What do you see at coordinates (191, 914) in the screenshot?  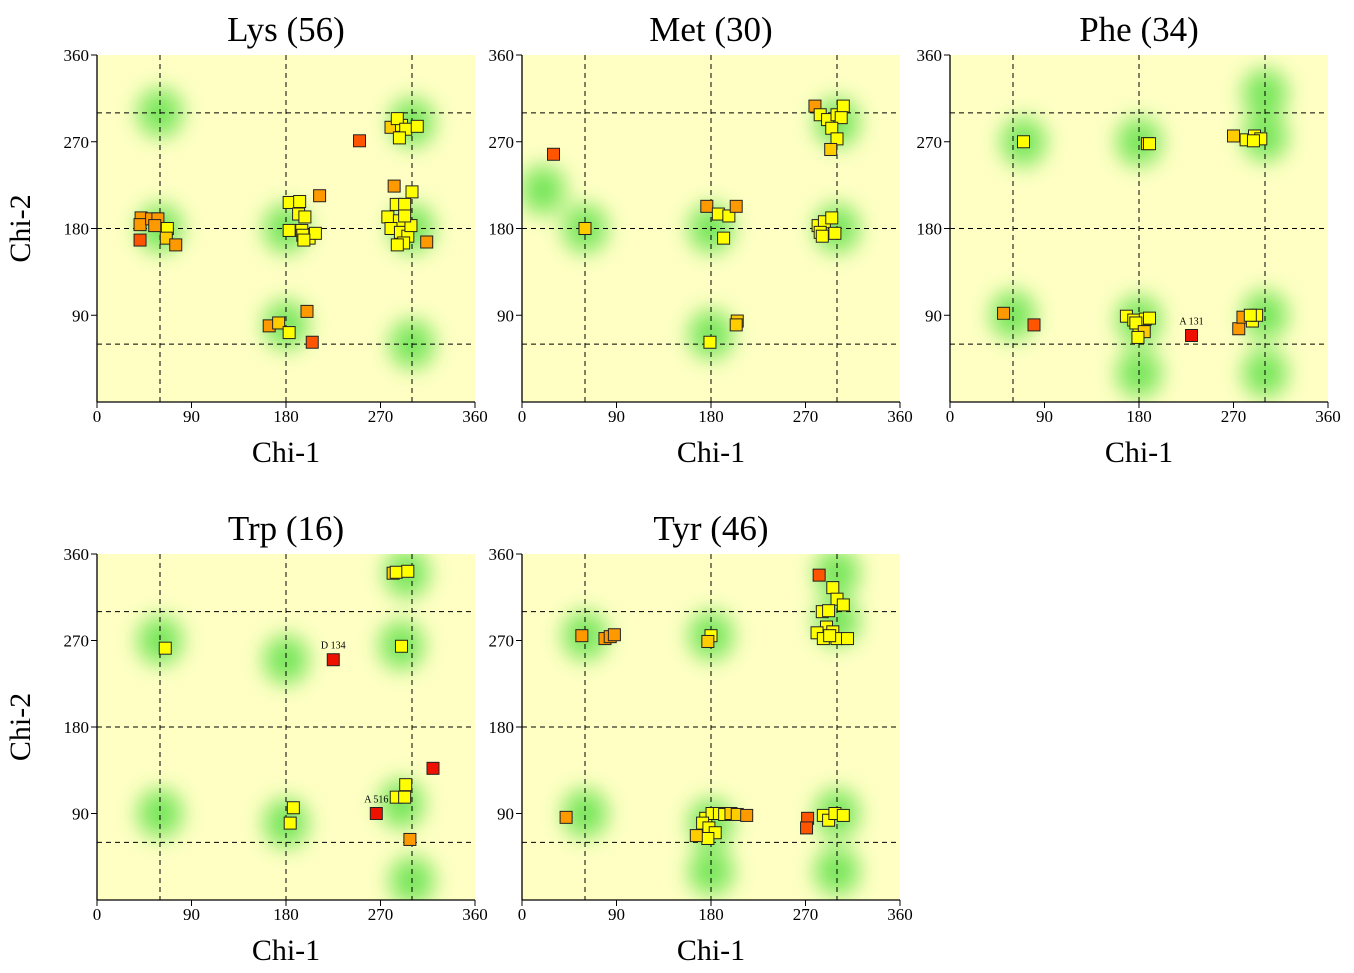 I see `x-tick-label: 90` at bounding box center [191, 914].